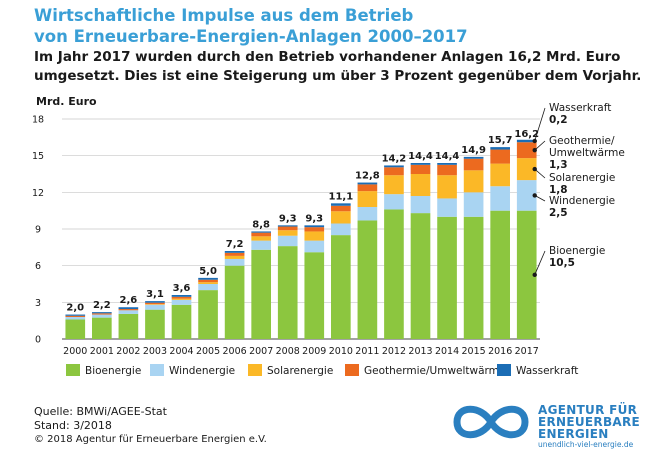  What do you see at coordinates (102, 305) in the screenshot?
I see `bar-total-label: 2,2` at bounding box center [102, 305].